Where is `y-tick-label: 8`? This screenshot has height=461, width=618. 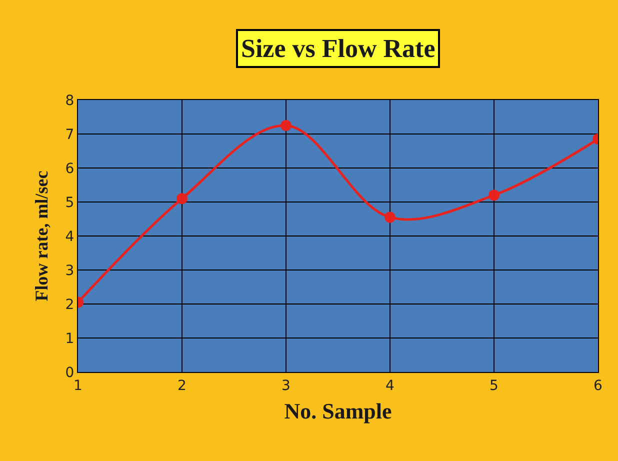 y-tick-label: 8 is located at coordinates (69, 100).